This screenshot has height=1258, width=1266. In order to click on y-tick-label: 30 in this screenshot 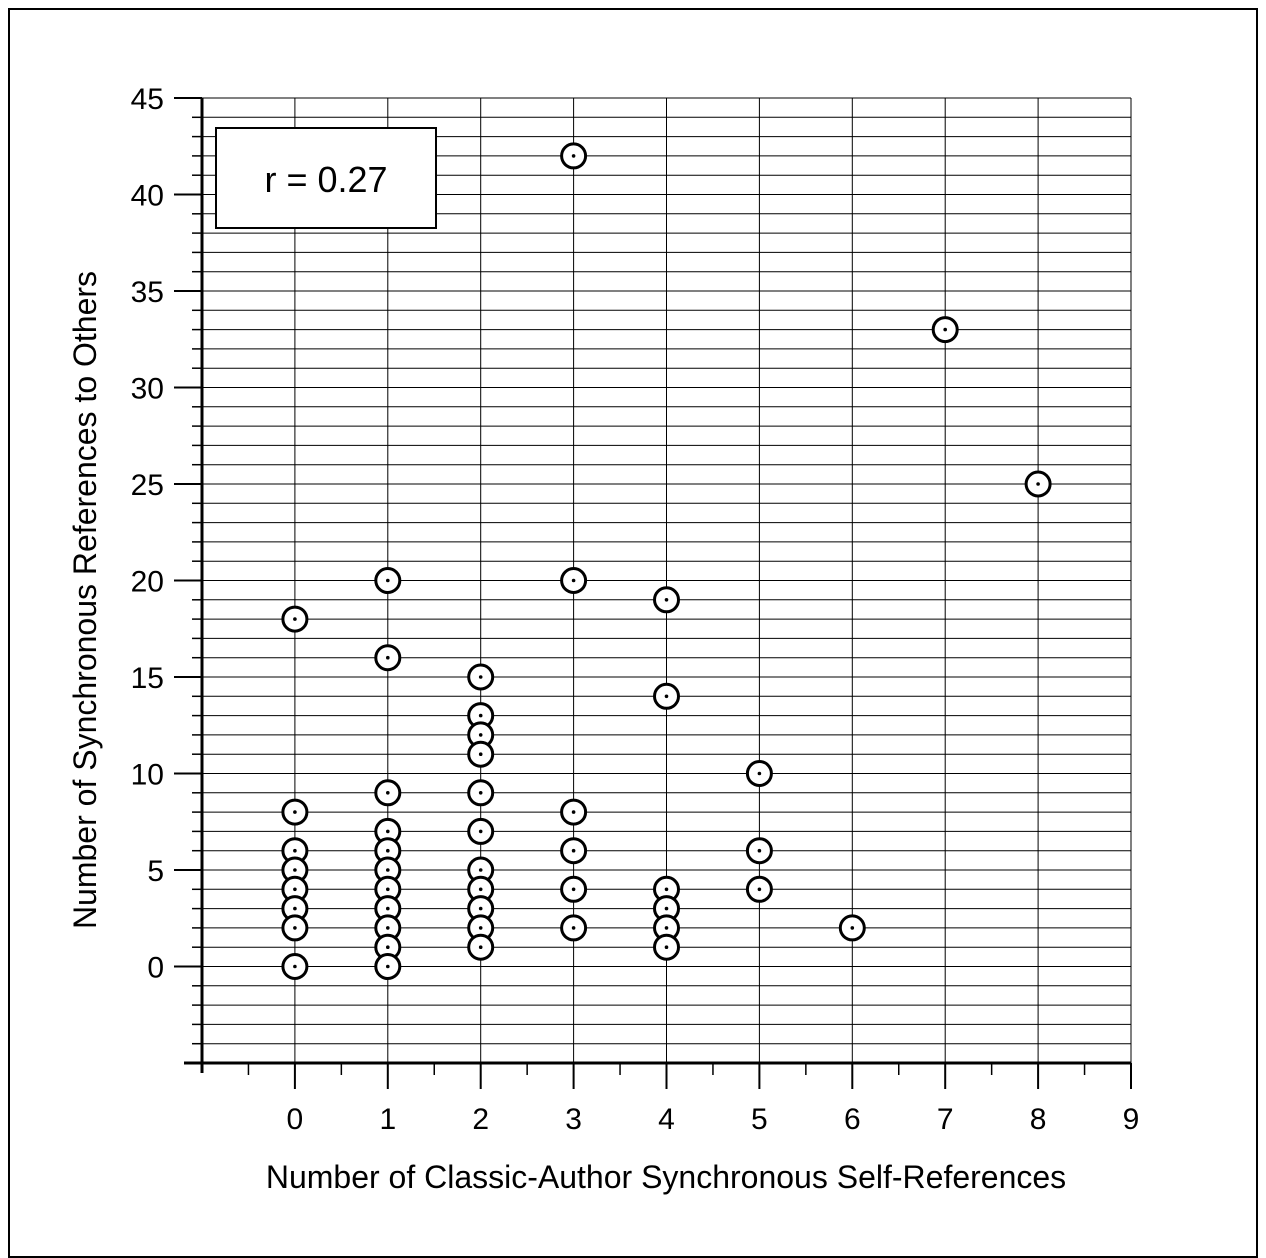, I will do `click(147, 389)`.